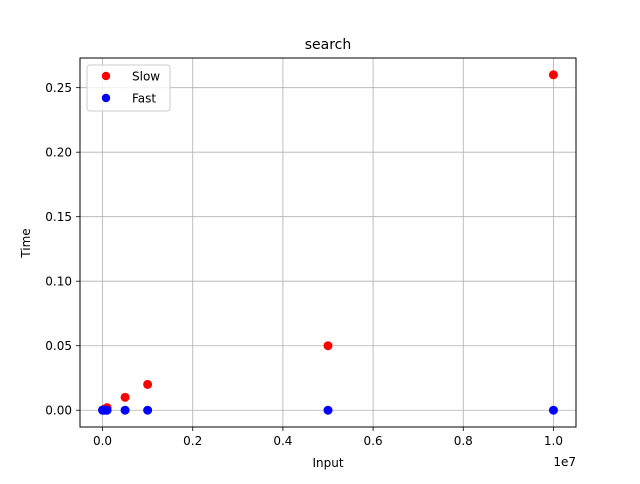  What do you see at coordinates (144, 99) in the screenshot?
I see `legend-label-fast: Fast` at bounding box center [144, 99].